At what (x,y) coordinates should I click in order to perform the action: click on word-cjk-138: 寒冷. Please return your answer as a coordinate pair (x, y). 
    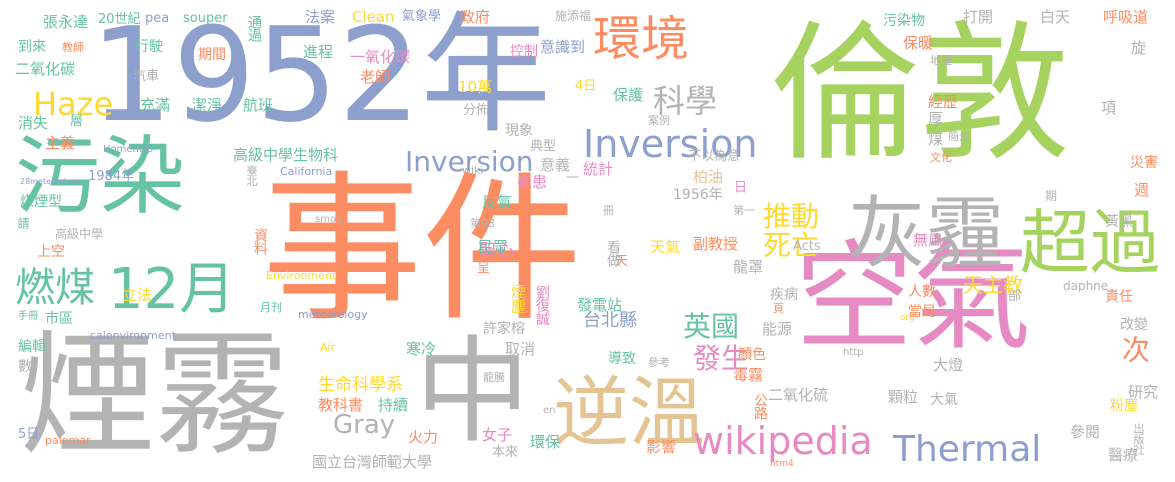
    Looking at the image, I should click on (421, 349).